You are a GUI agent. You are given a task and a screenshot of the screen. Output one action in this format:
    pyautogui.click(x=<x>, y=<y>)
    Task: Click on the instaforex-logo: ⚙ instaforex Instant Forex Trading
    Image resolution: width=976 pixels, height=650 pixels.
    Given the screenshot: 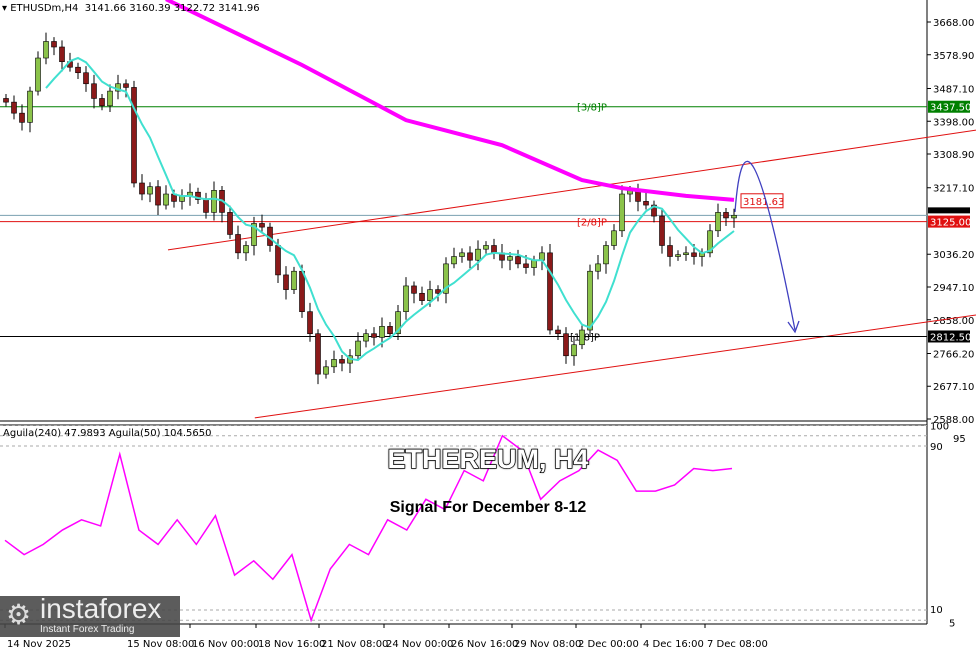 What is the action you would take?
    pyautogui.click(x=90, y=615)
    